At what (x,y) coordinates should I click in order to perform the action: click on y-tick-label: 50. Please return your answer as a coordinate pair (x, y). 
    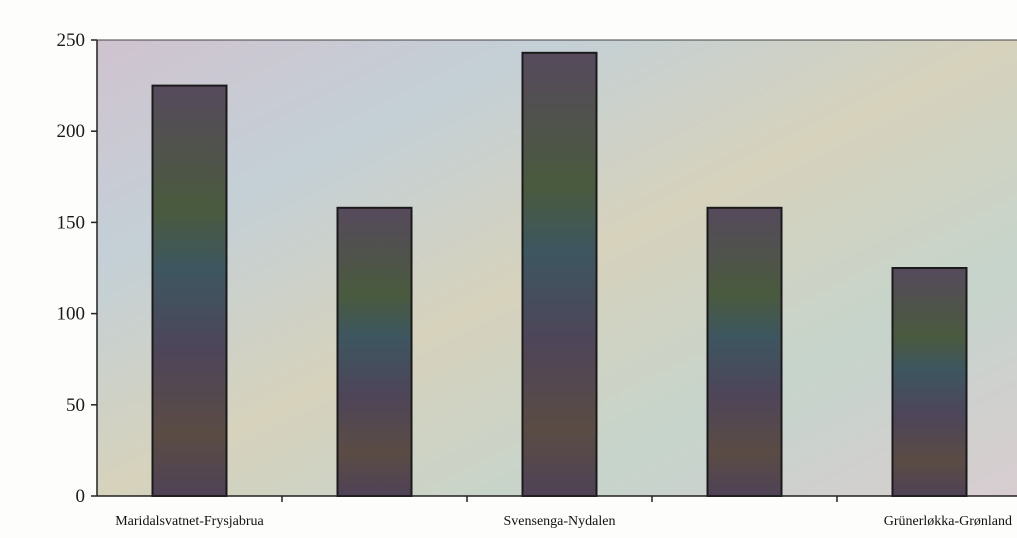
    Looking at the image, I should click on (75, 405).